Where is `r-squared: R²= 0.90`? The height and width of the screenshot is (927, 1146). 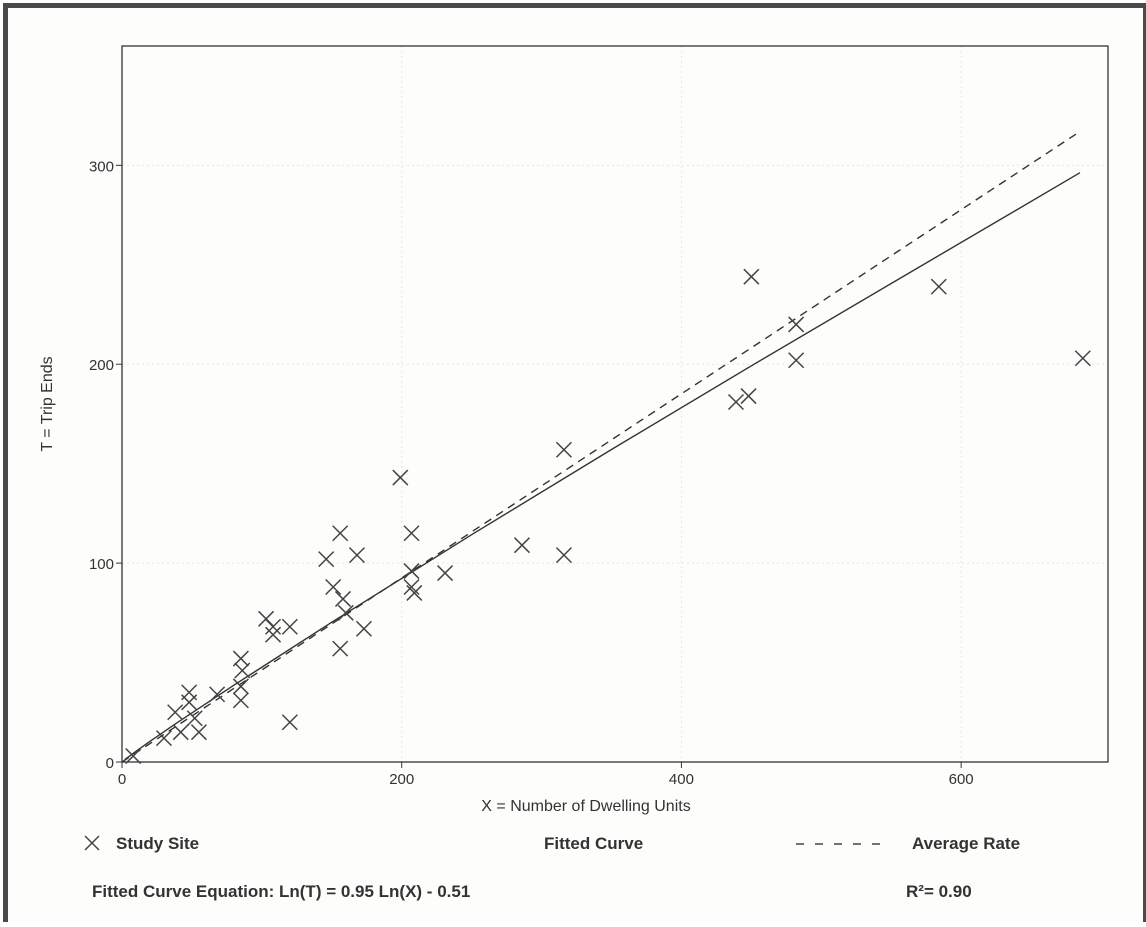 r-squared: R²= 0.90 is located at coordinates (939, 891).